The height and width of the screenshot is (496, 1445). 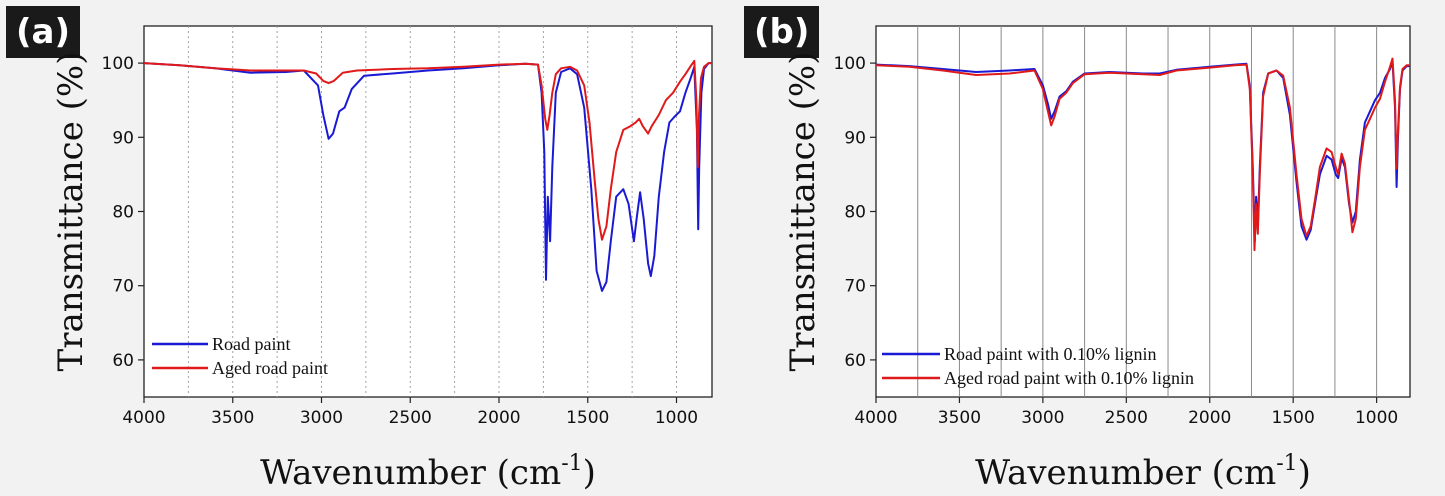 What do you see at coordinates (1069, 378) in the screenshot?
I see `legend-label-aged: Aged road paint with 0.10% lignin` at bounding box center [1069, 378].